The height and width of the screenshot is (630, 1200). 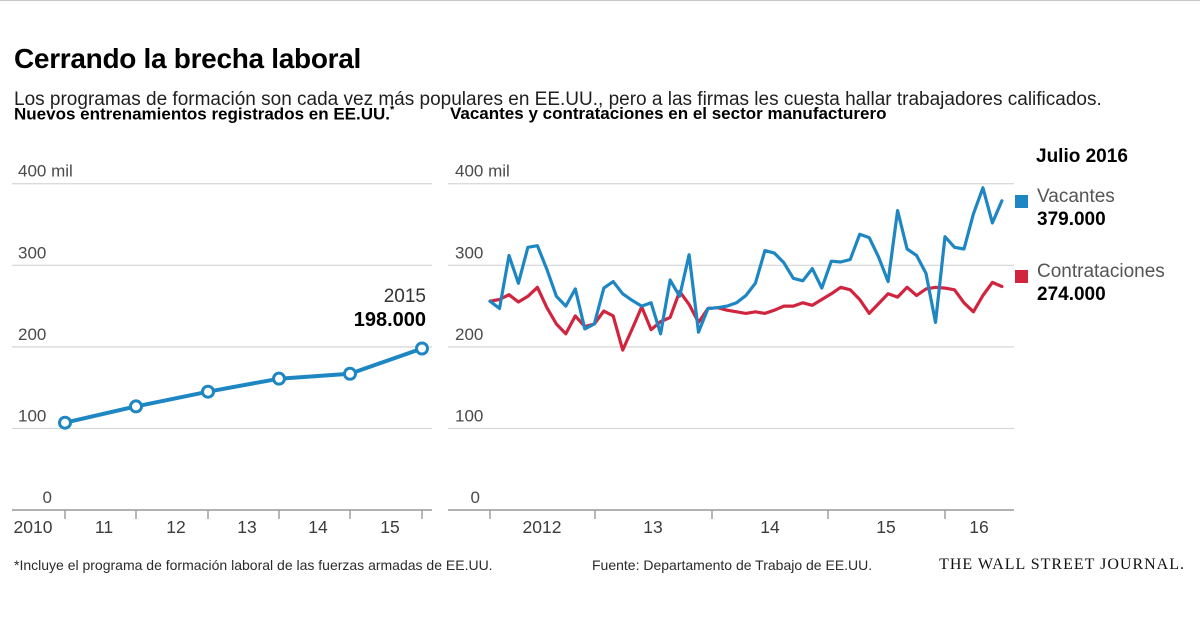 What do you see at coordinates (1021, 276) in the screenshot?
I see `contrataciones-marker-icon` at bounding box center [1021, 276].